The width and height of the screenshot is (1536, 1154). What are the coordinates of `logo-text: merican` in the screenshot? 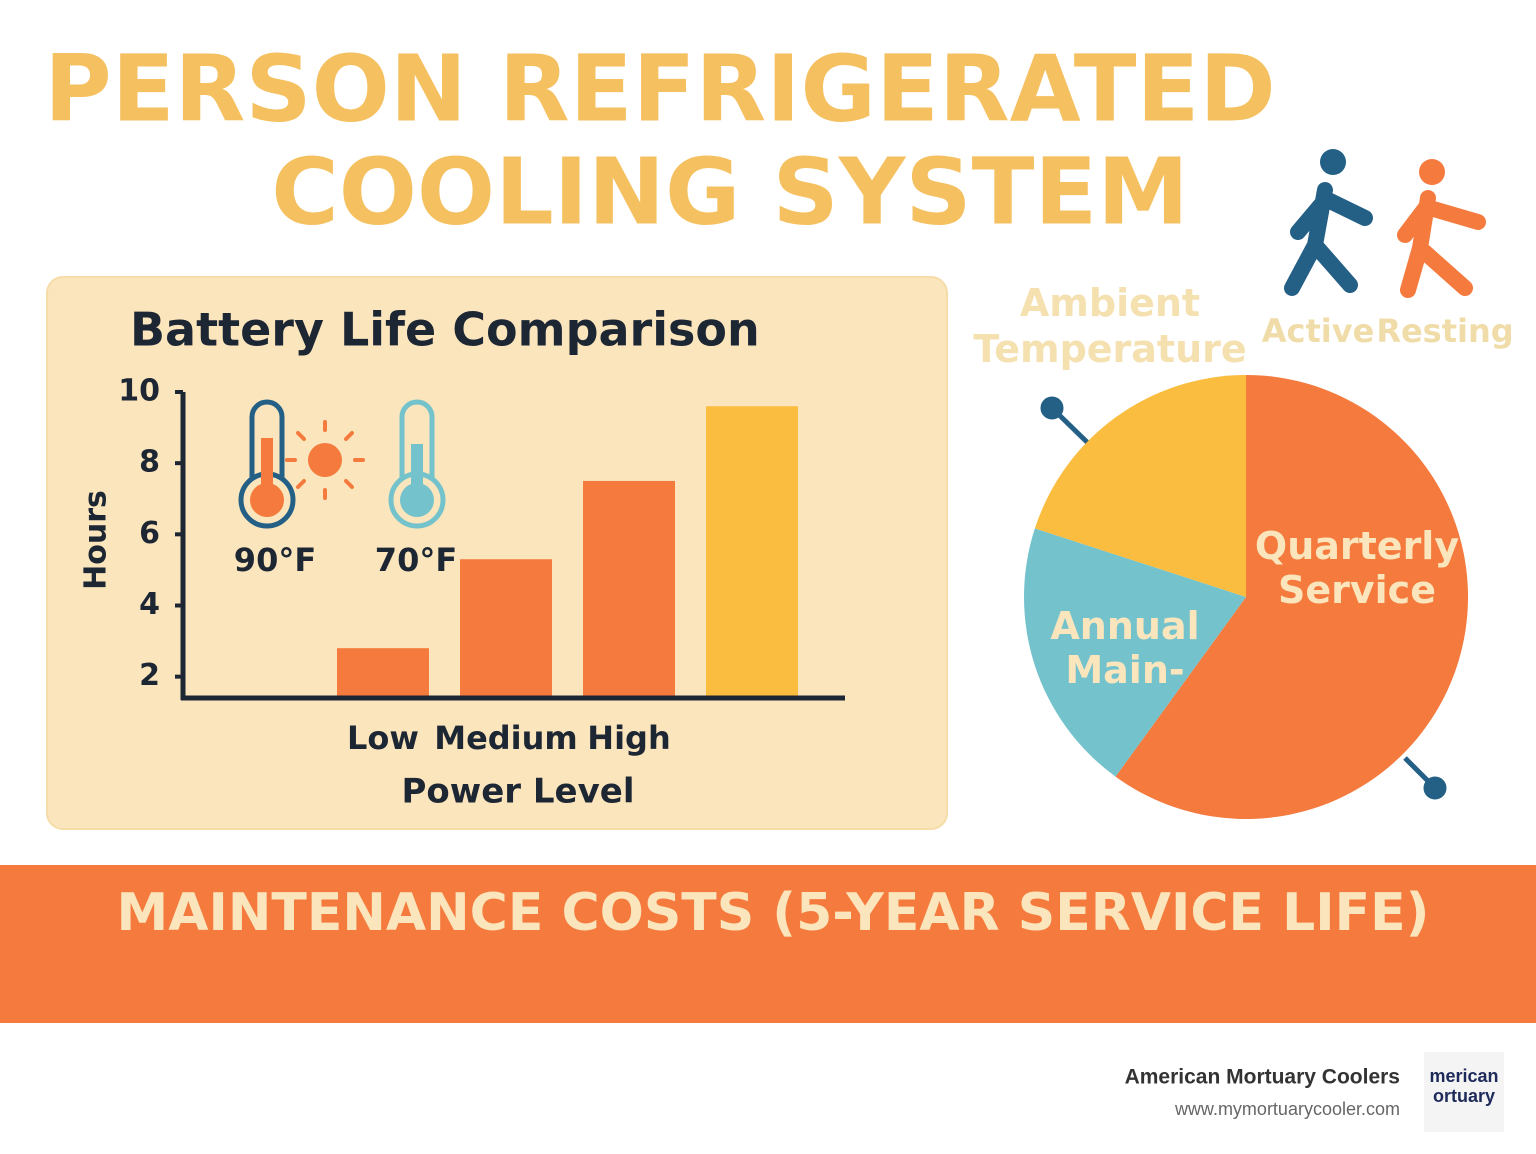 It's located at (1463, 1076).